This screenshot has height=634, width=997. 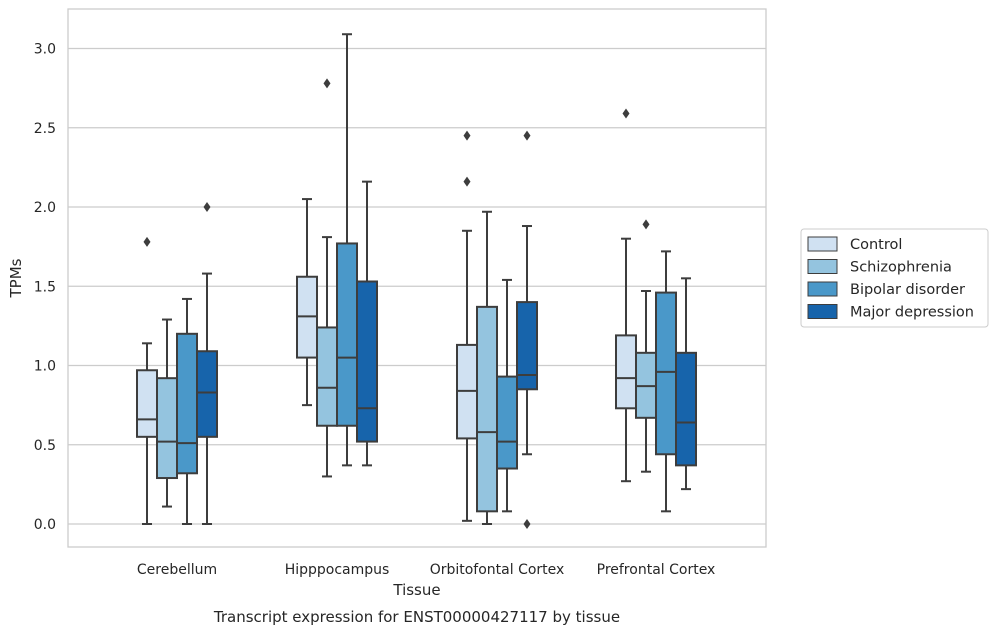 What do you see at coordinates (656, 570) in the screenshot?
I see `x-tick-label-3: Prefrontal Cortex` at bounding box center [656, 570].